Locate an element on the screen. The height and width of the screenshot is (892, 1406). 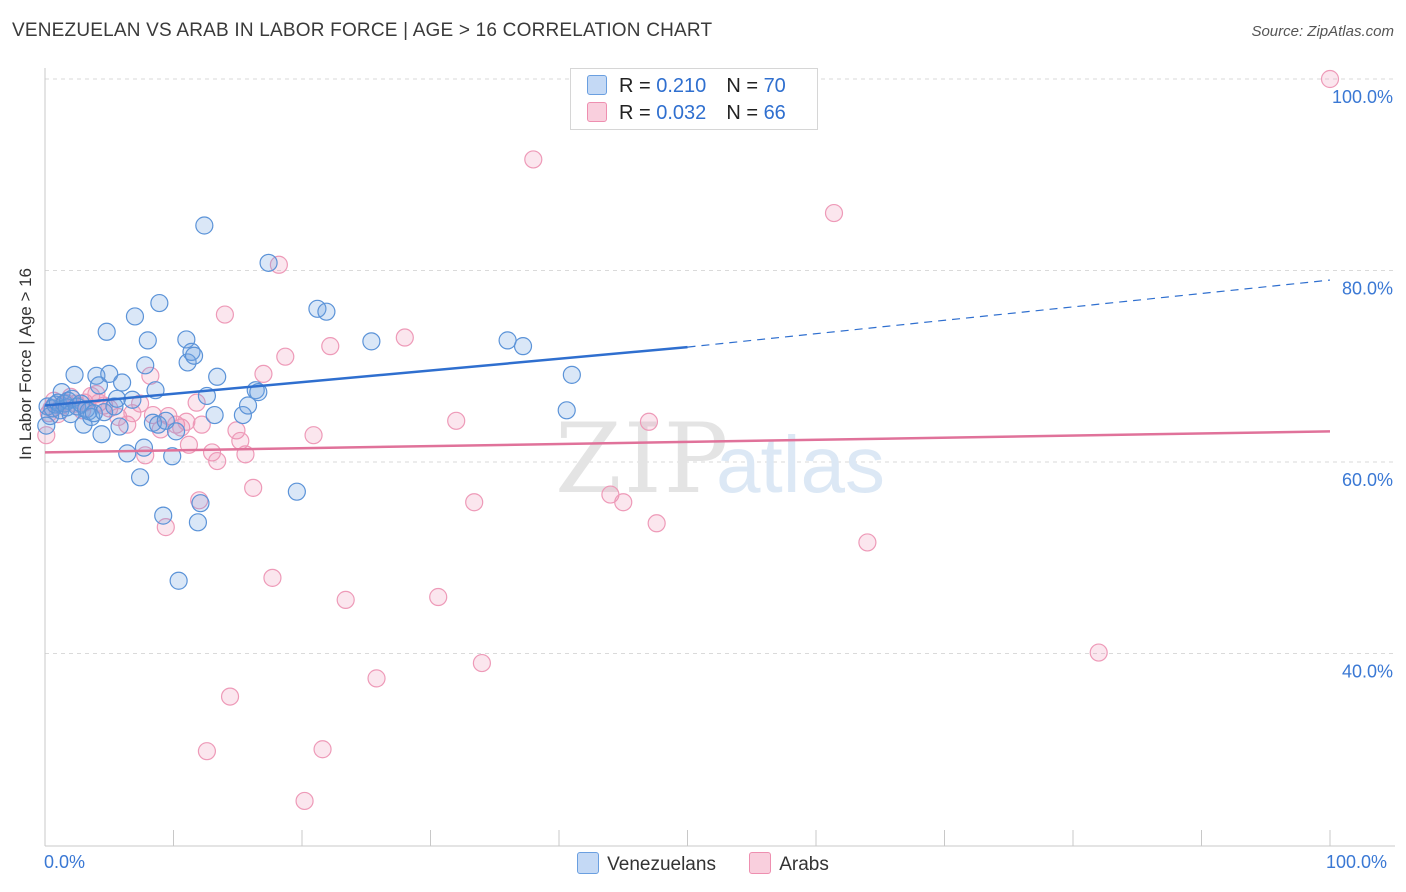
bottom-legend-label: Venezuelans is located at coordinates (661, 864).